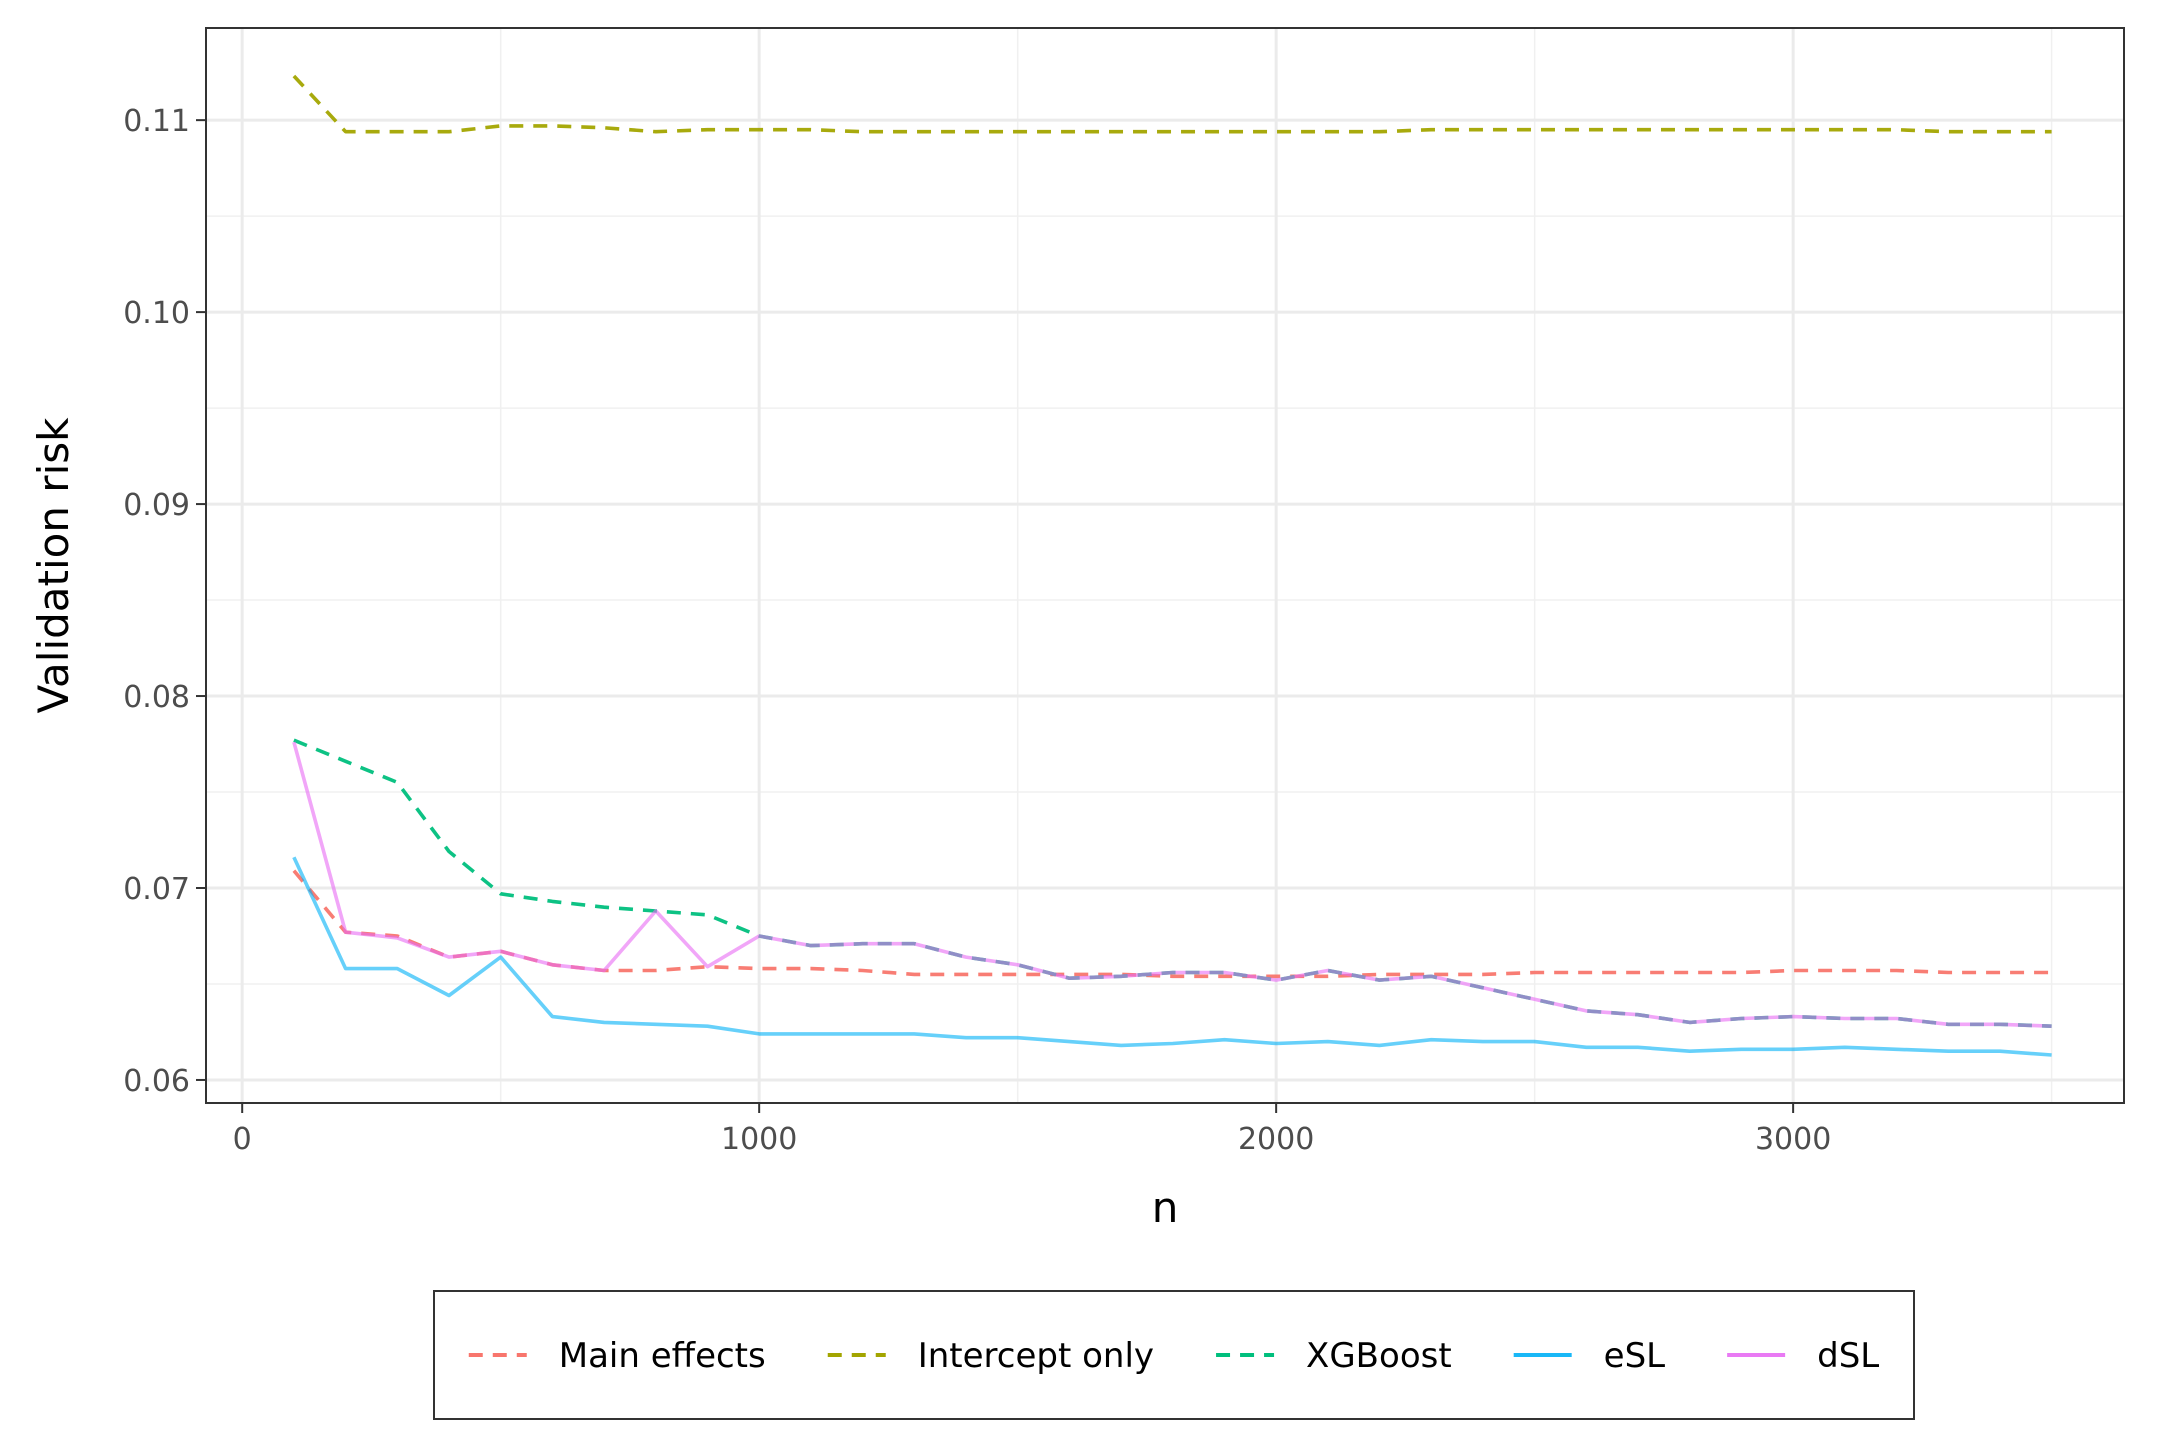 This screenshot has width=2160, height=1440. What do you see at coordinates (1036, 1356) in the screenshot?
I see `legend-label: Intercept only` at bounding box center [1036, 1356].